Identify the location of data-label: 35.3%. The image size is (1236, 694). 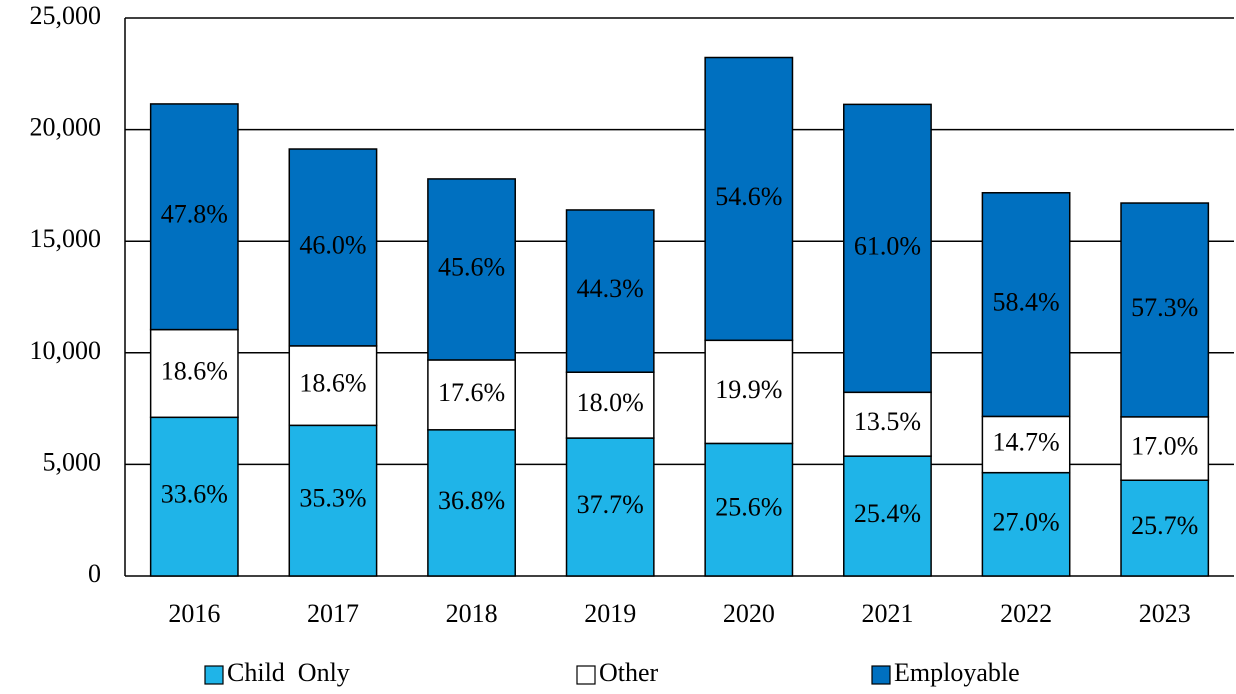
(332, 498).